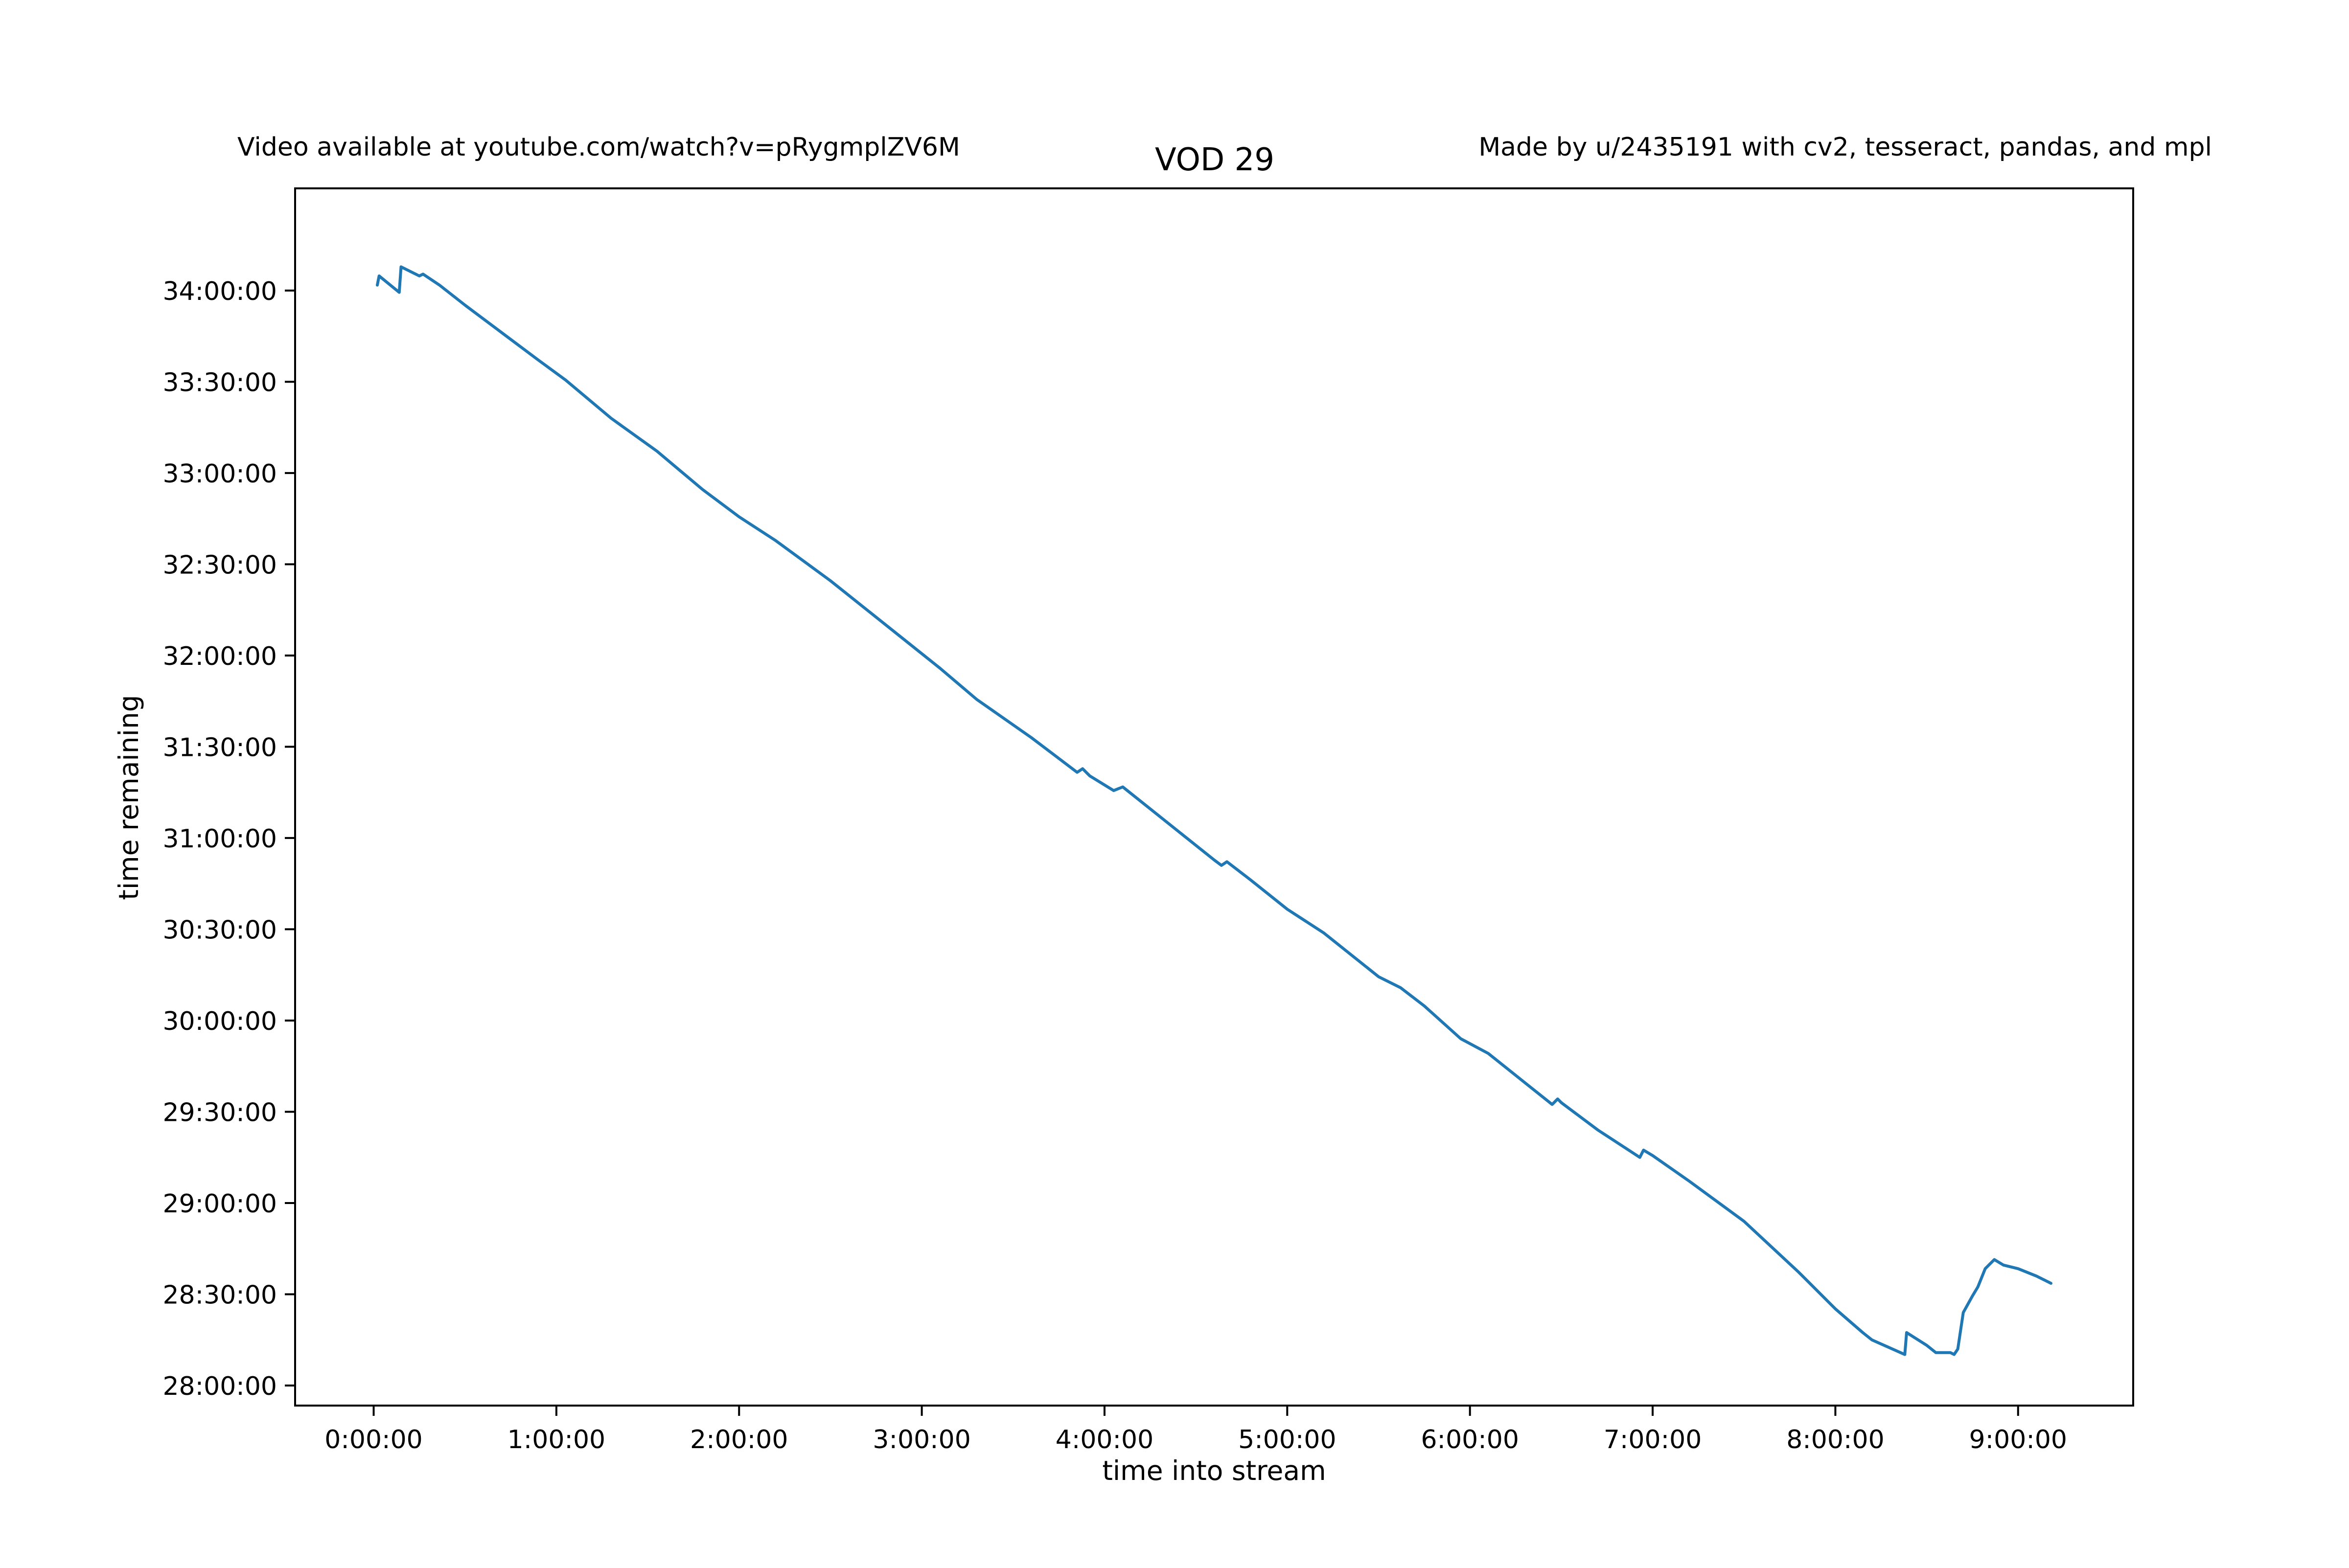  Describe the element at coordinates (1470, 1439) in the screenshot. I see `x-tick-label: 6:00:00` at that location.